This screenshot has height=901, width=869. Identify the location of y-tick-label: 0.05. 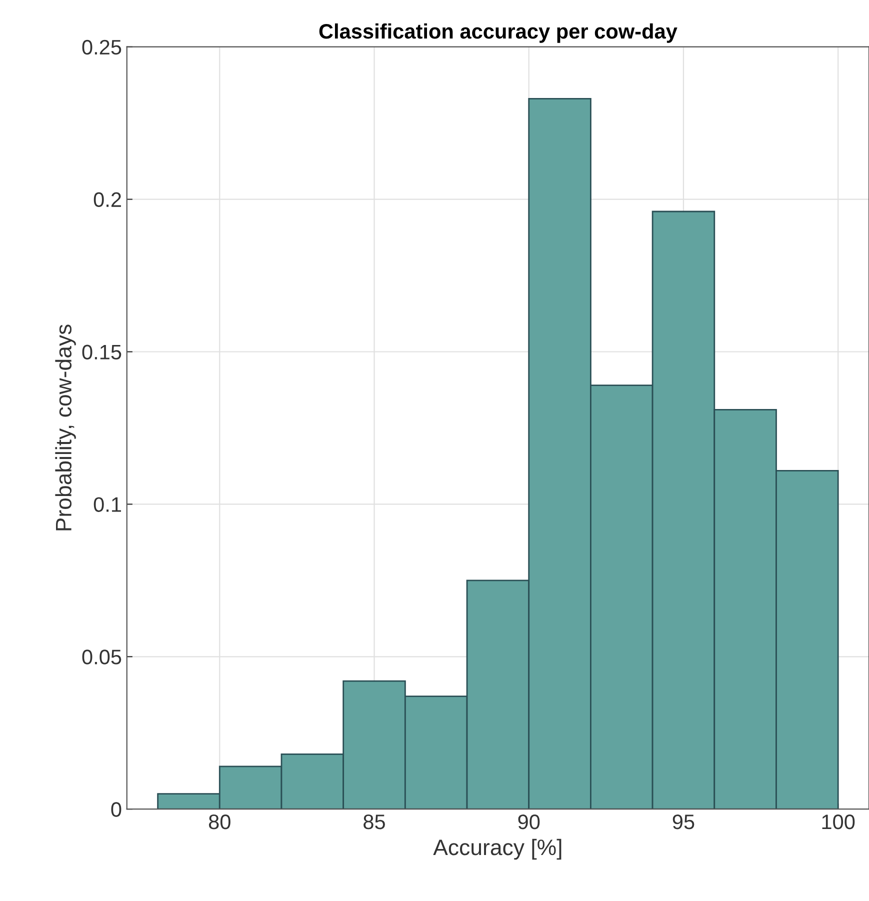
(102, 657).